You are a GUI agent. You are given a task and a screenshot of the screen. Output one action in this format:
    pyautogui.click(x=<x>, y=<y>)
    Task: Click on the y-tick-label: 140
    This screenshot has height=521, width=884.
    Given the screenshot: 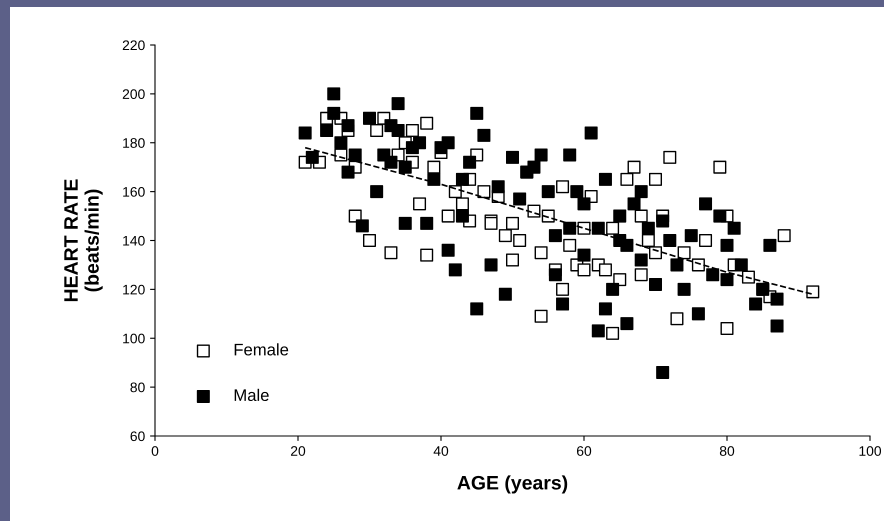 What is the action you would take?
    pyautogui.click(x=134, y=241)
    